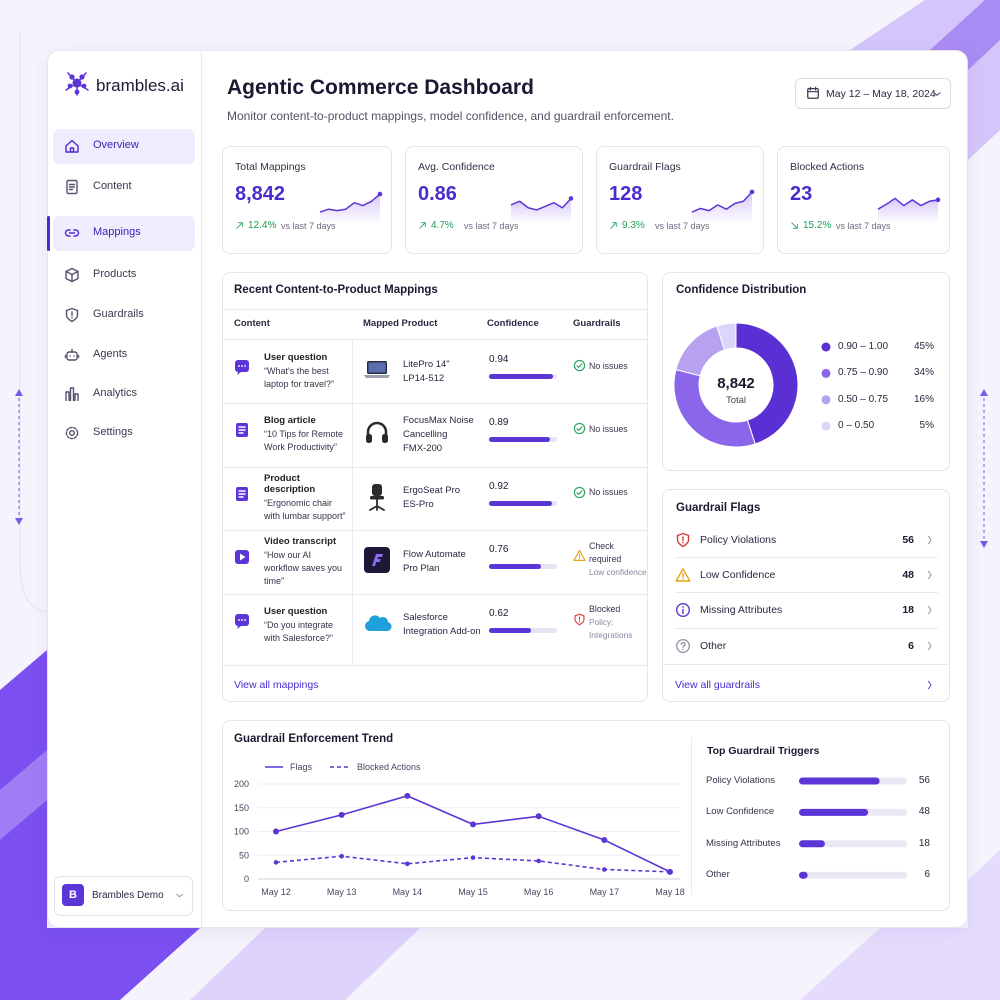 This screenshot has height=1000, width=1000. Describe the element at coordinates (276, 685) in the screenshot. I see `view-all-mappings: View all mappings` at that location.